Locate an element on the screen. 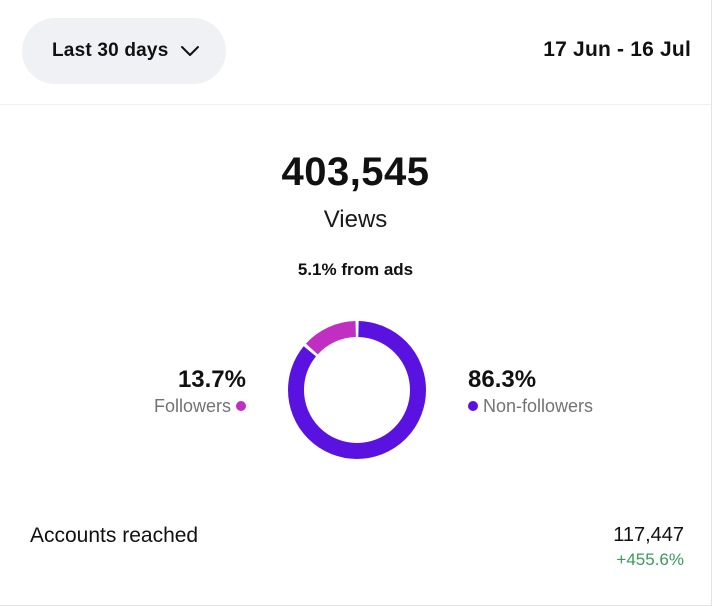 The width and height of the screenshot is (712, 606). audience-donut-chart is located at coordinates (357, 390).